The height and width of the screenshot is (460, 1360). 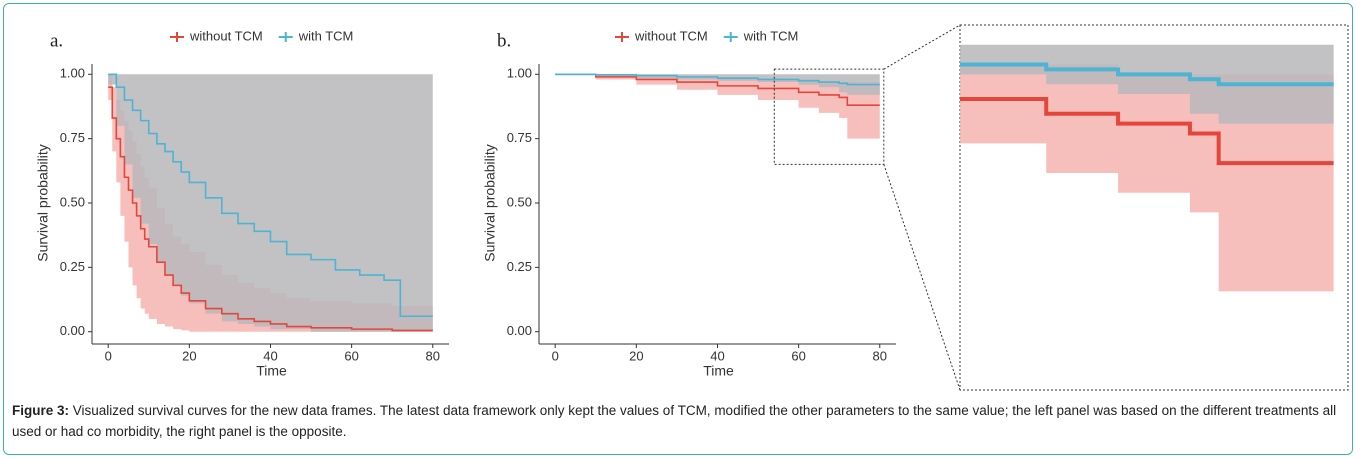 What do you see at coordinates (504, 40) in the screenshot?
I see `panel-label: b.` at bounding box center [504, 40].